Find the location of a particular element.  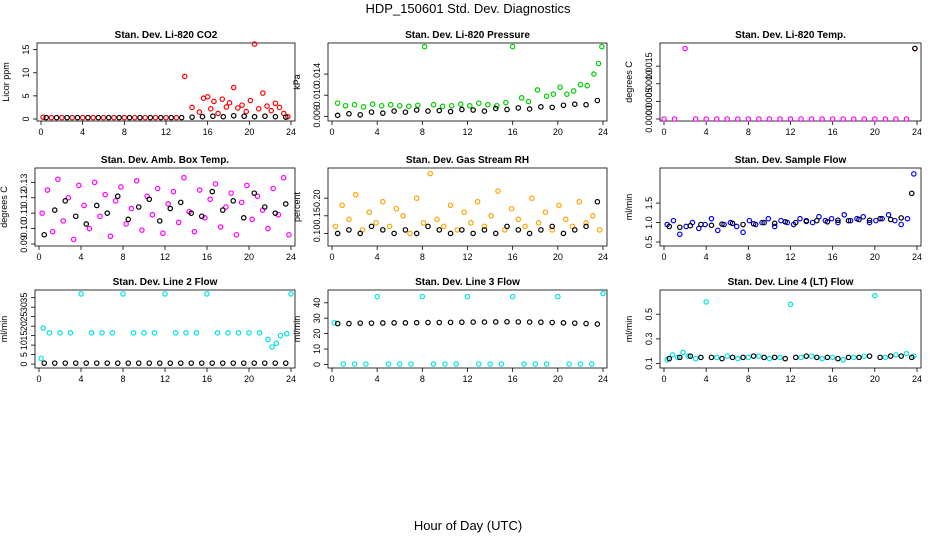

chart-title: Stan. Dev. Line 2 Flow is located at coordinates (165, 282).